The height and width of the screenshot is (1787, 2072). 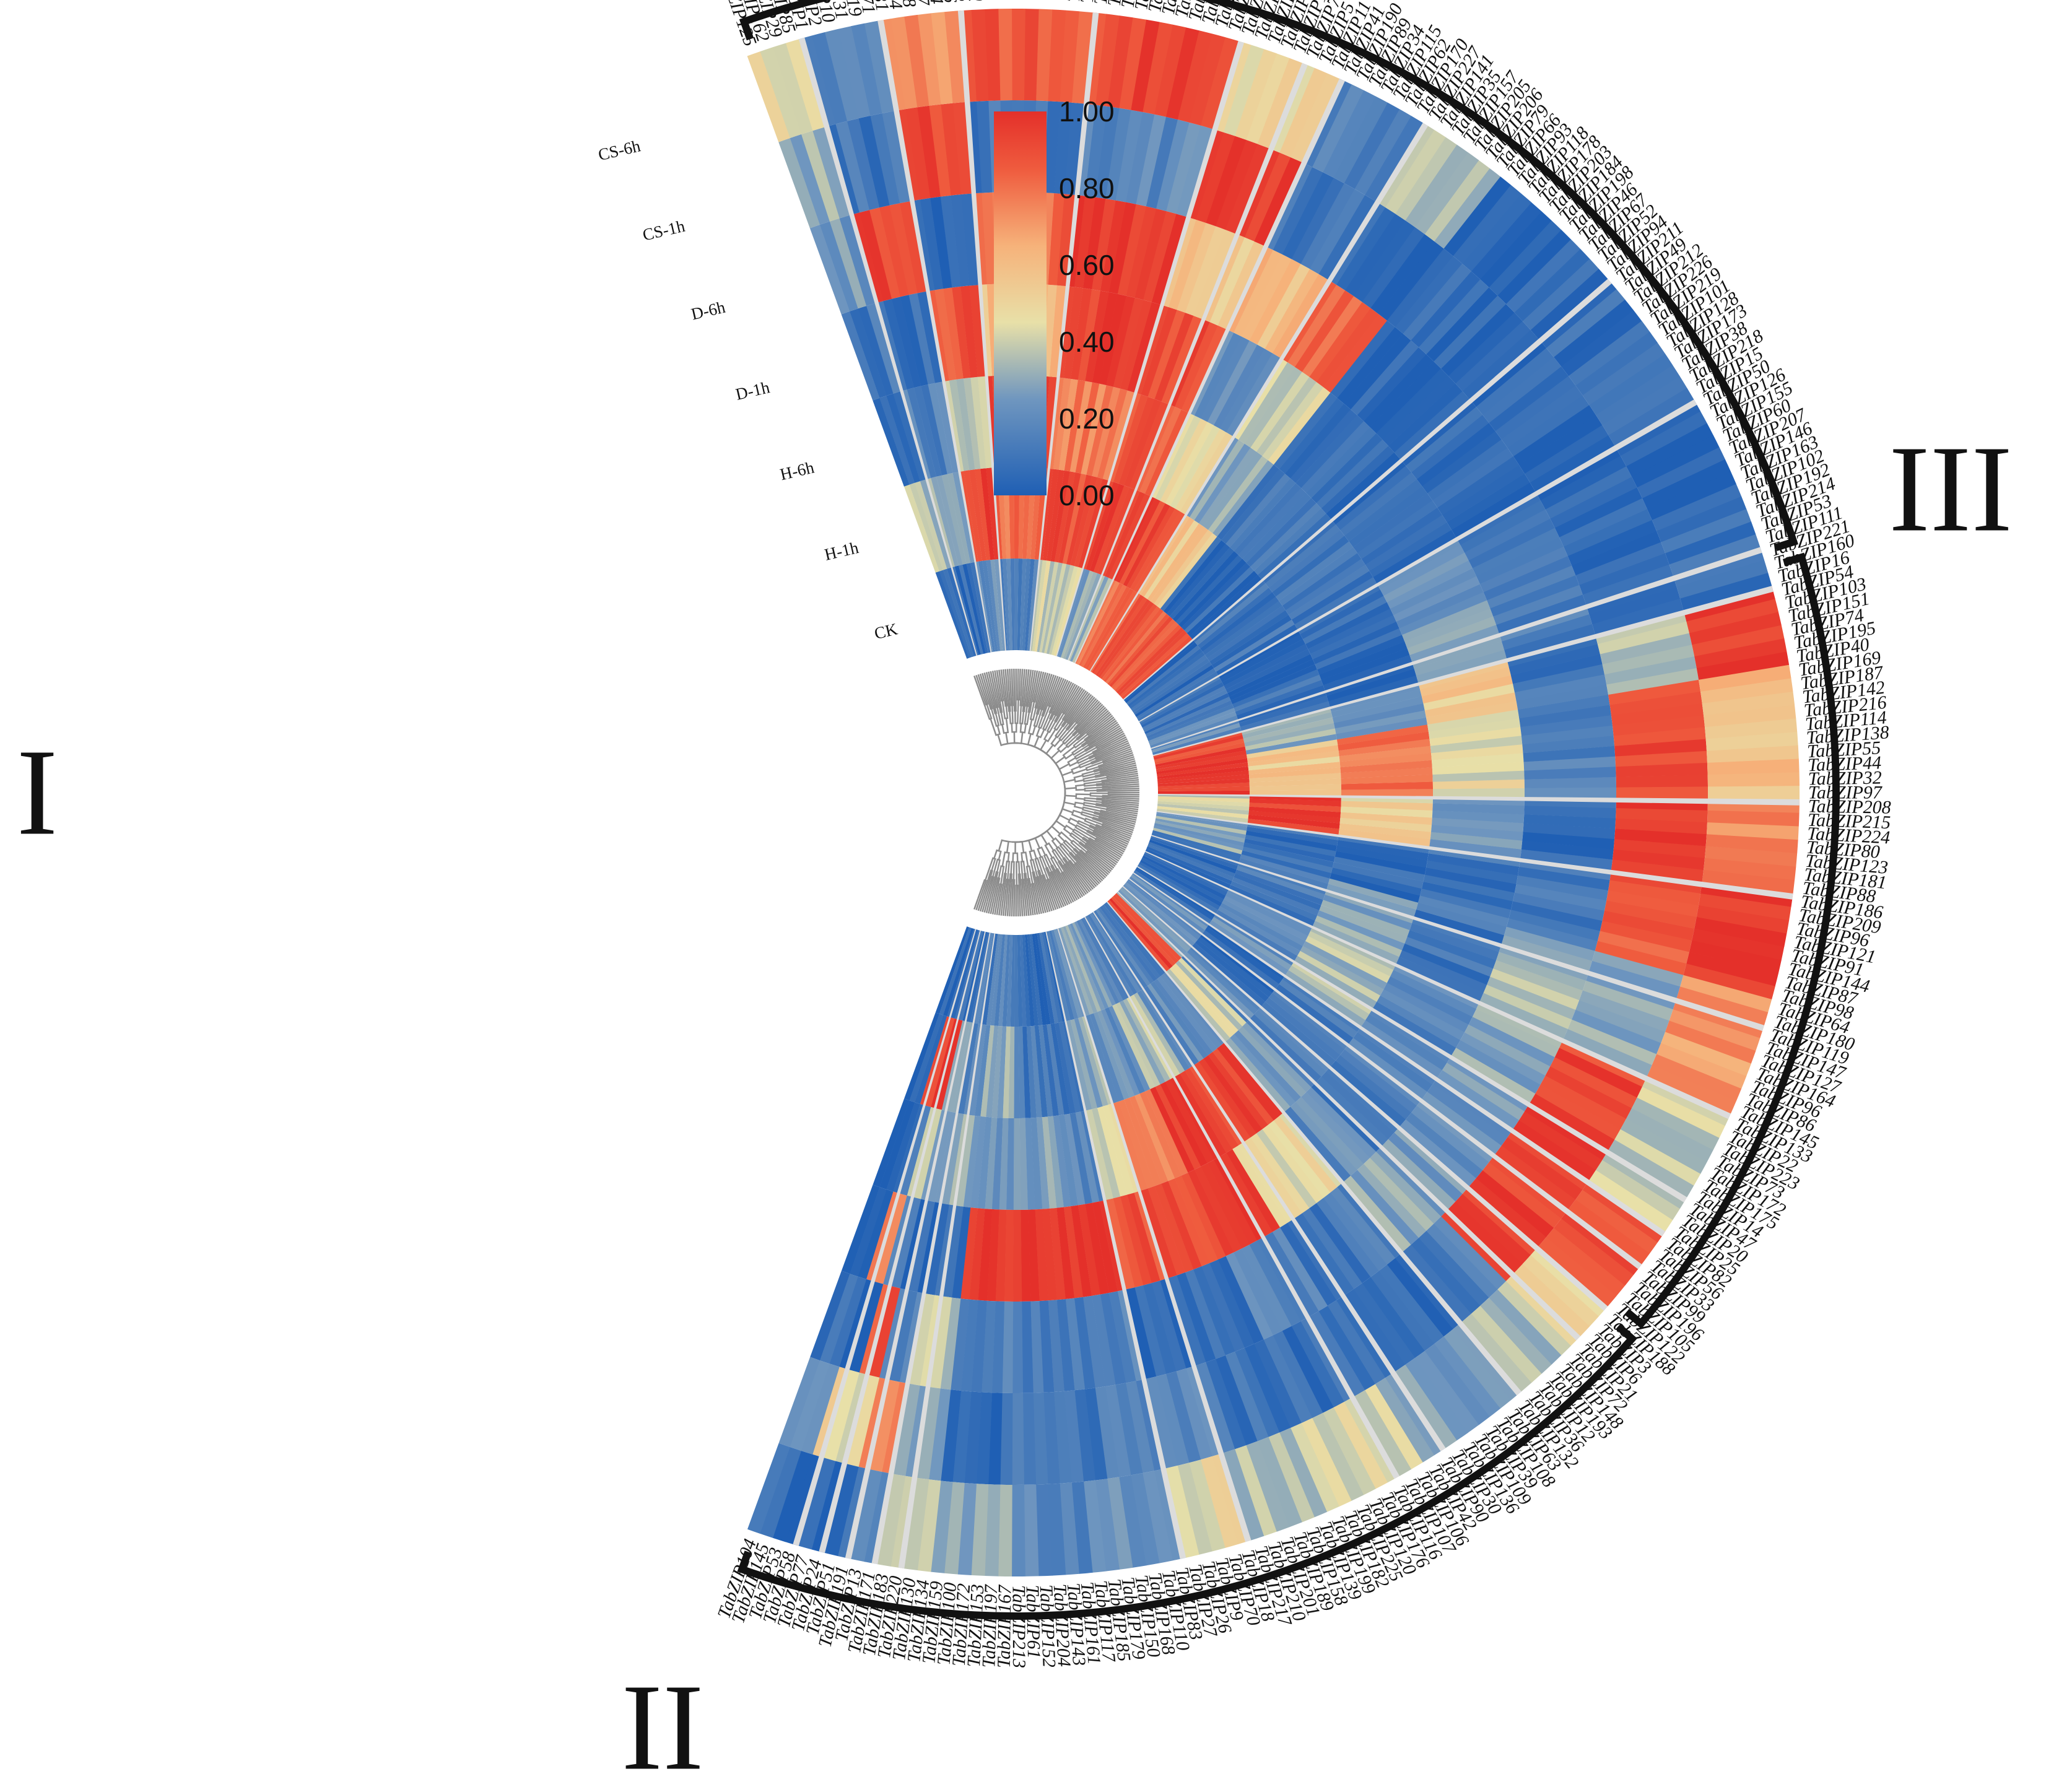 I want to click on gene-label: TabZIP204, so click(x=1062, y=1625).